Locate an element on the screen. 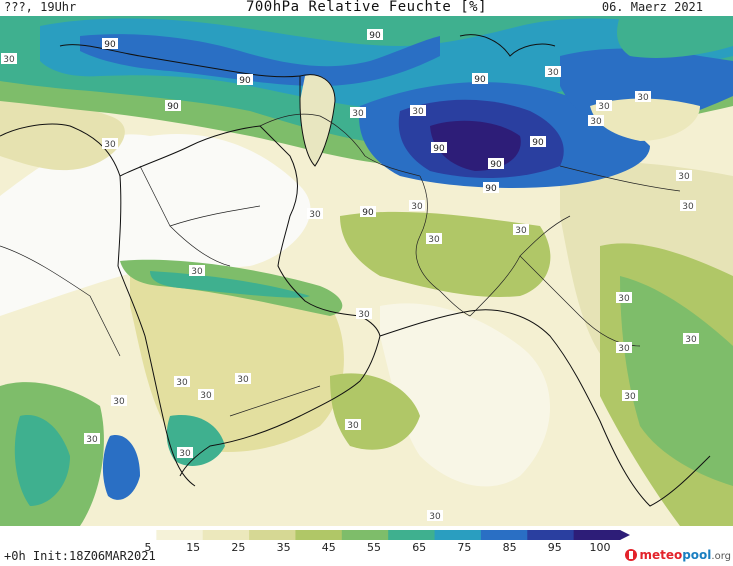 The height and width of the screenshot is (566, 733). colorbar-tick-label: 75 is located at coordinates (464, 547).